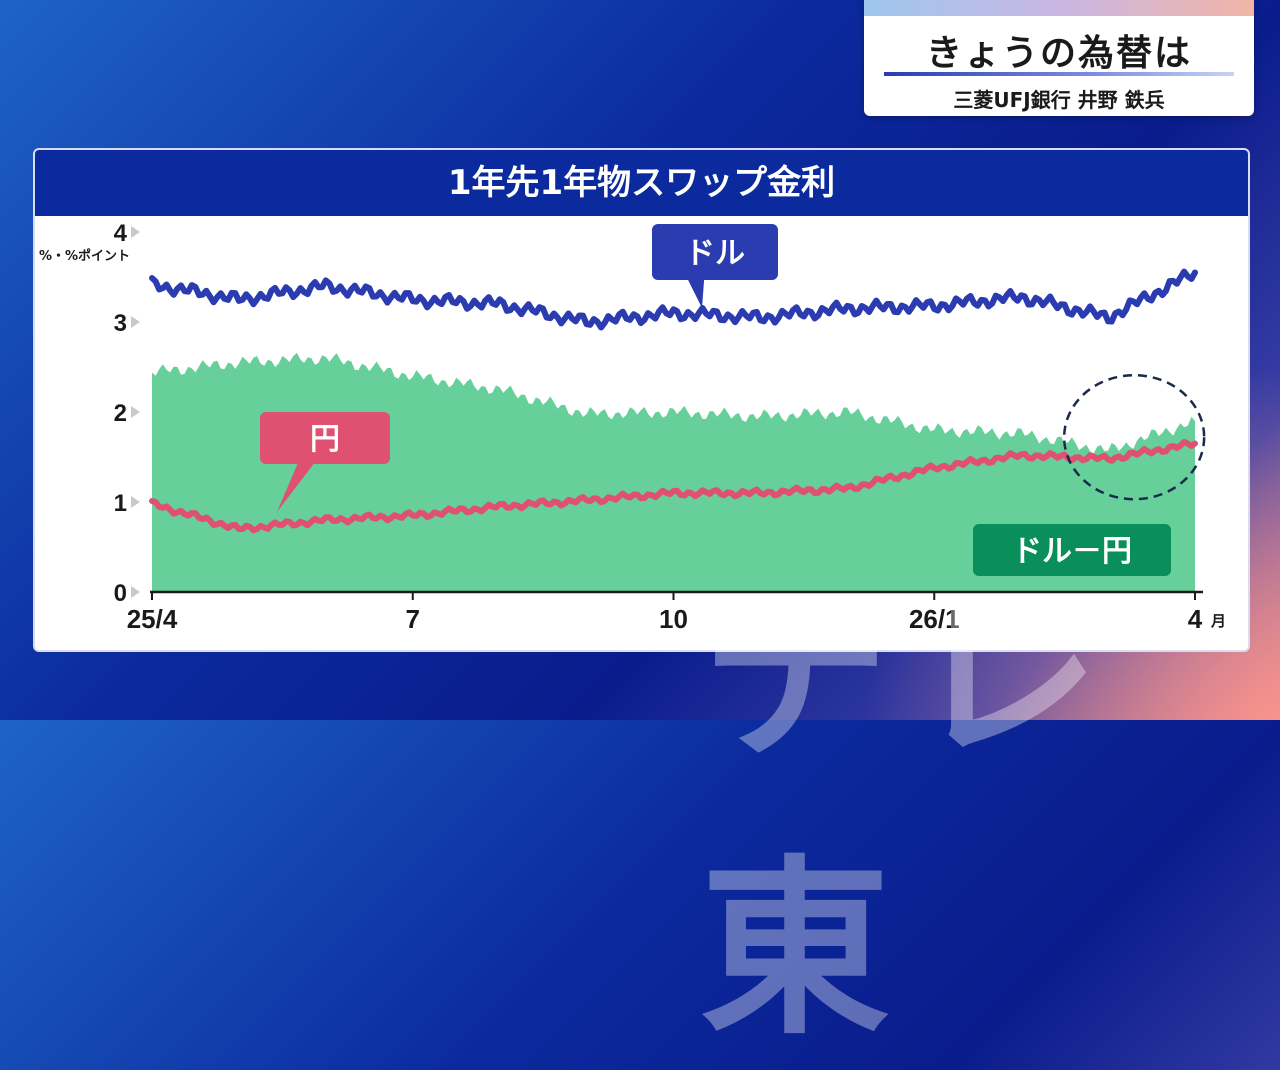  I want to click on chart-title: 1年先1年物スワップ金利, so click(641, 183).